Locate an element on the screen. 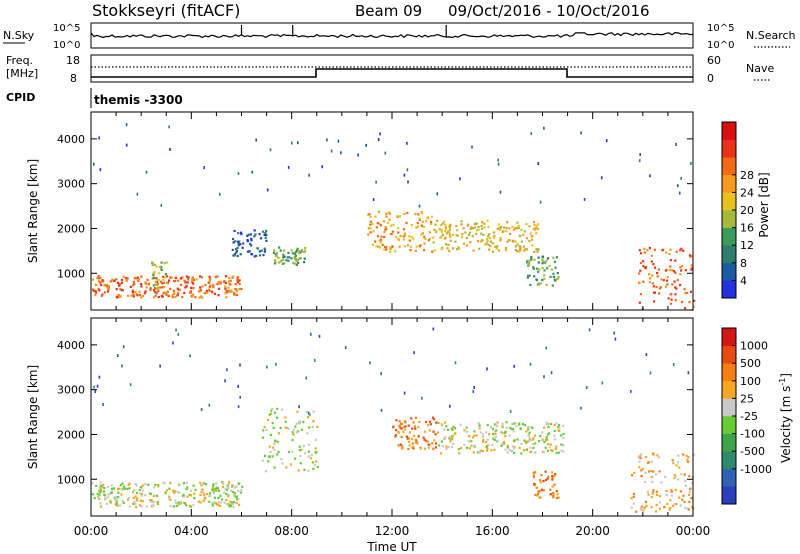 This screenshot has height=554, width=800. freq-panel: Freq. [MHz] 18 8 60 0 Nave is located at coordinates (390, 69).